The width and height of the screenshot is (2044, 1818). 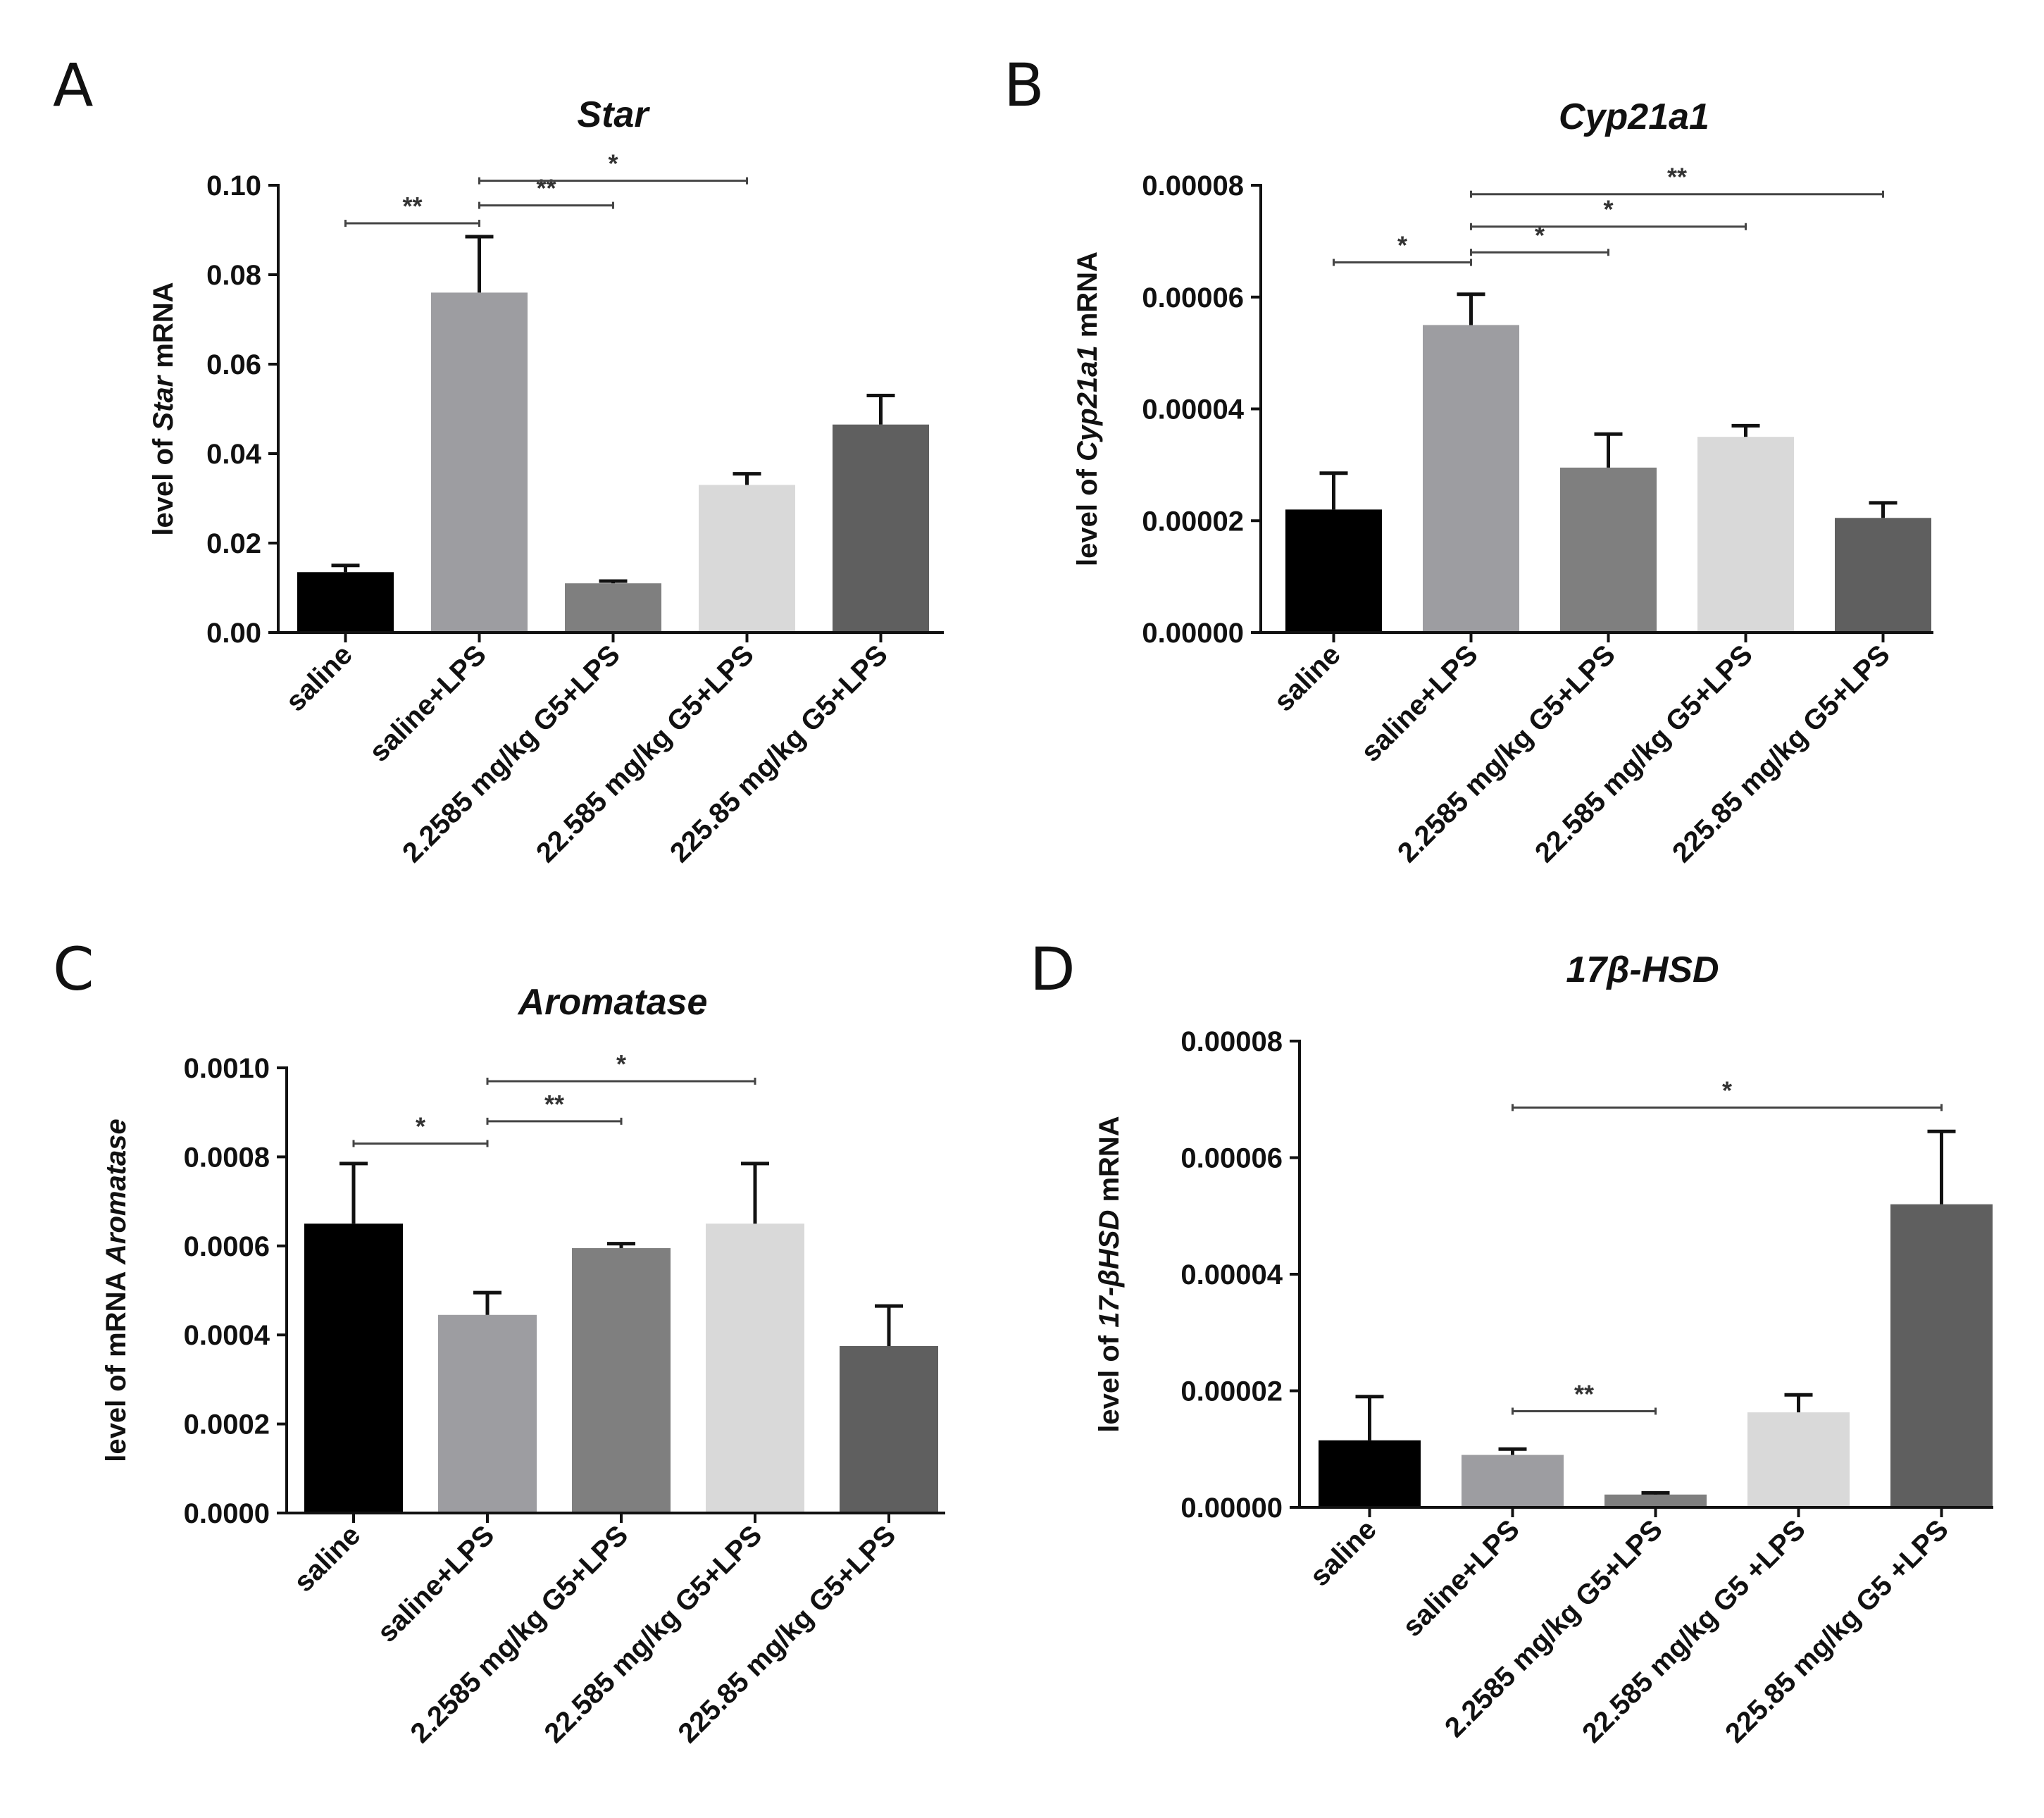 I want to click on panel-b-ytick-label: 0.00006, so click(x=1193, y=297).